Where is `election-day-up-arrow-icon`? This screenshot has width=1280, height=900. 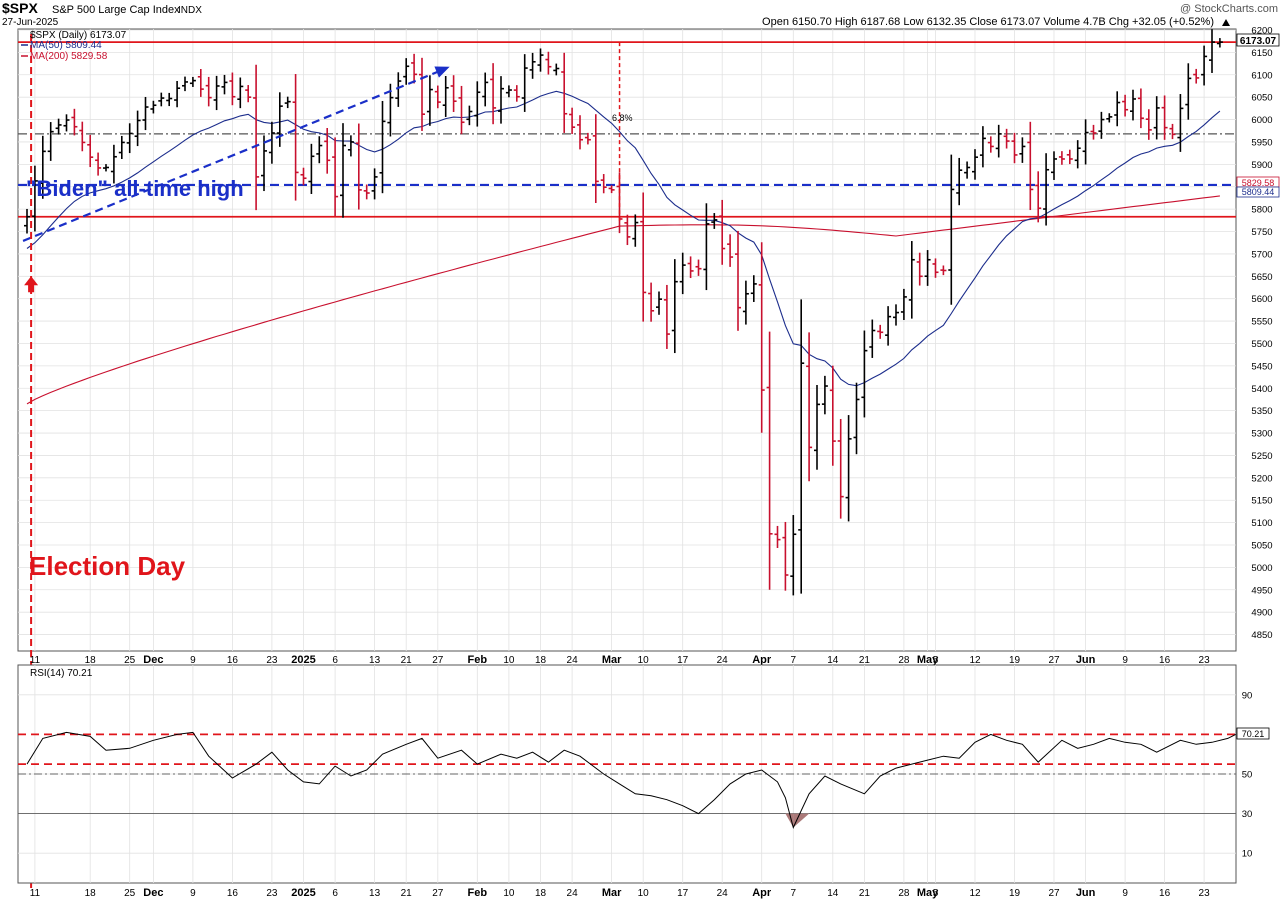
election-day-up-arrow-icon is located at coordinates (31, 284).